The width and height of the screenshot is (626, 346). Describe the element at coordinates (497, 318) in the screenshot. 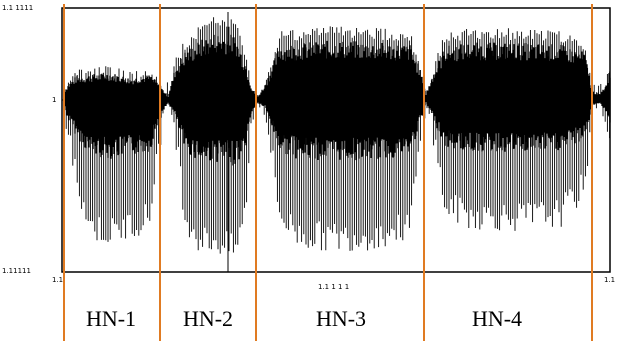

I see `segment-label-hn-4: HN-4` at that location.